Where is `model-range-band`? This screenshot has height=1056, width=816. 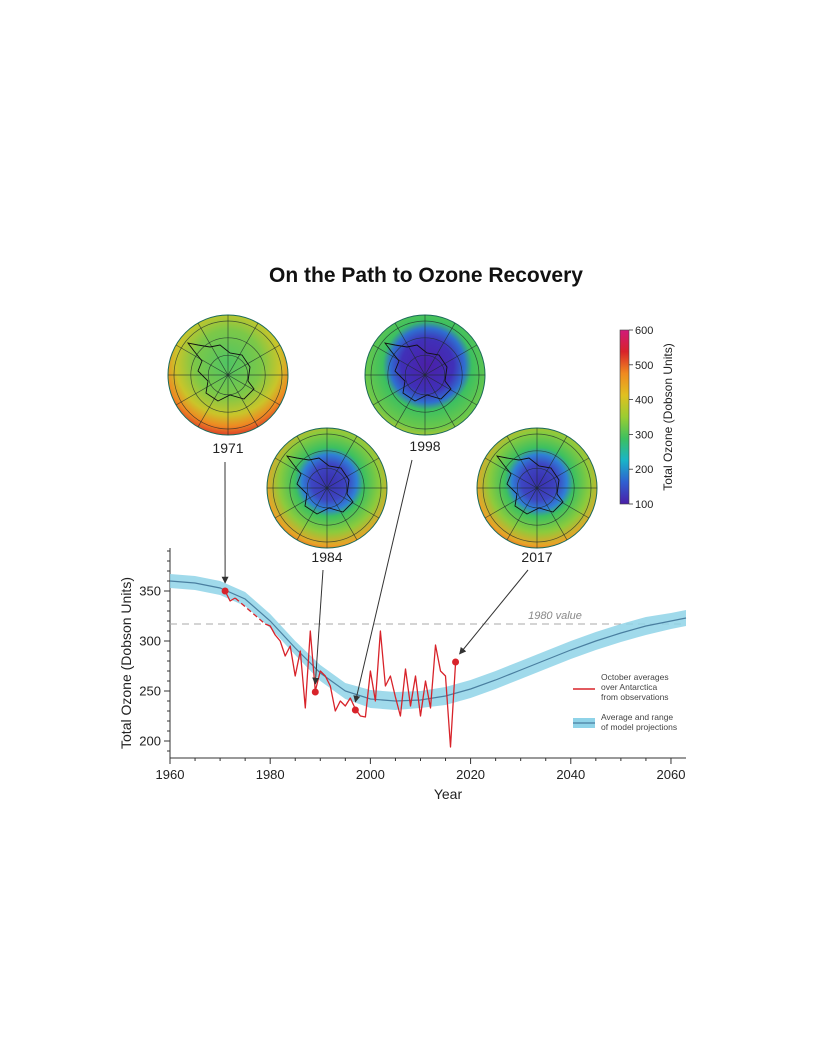
model-range-band is located at coordinates (428, 642).